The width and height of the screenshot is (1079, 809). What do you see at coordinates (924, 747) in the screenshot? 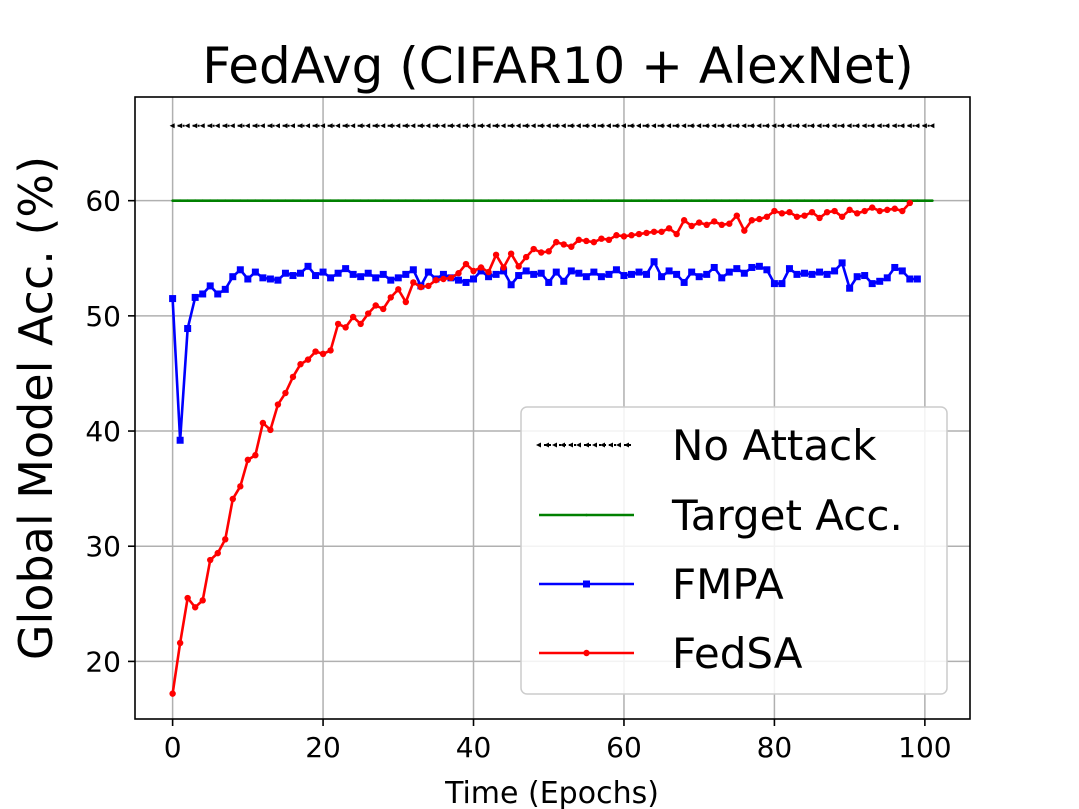
I see `x-tick-label: 100` at bounding box center [924, 747].